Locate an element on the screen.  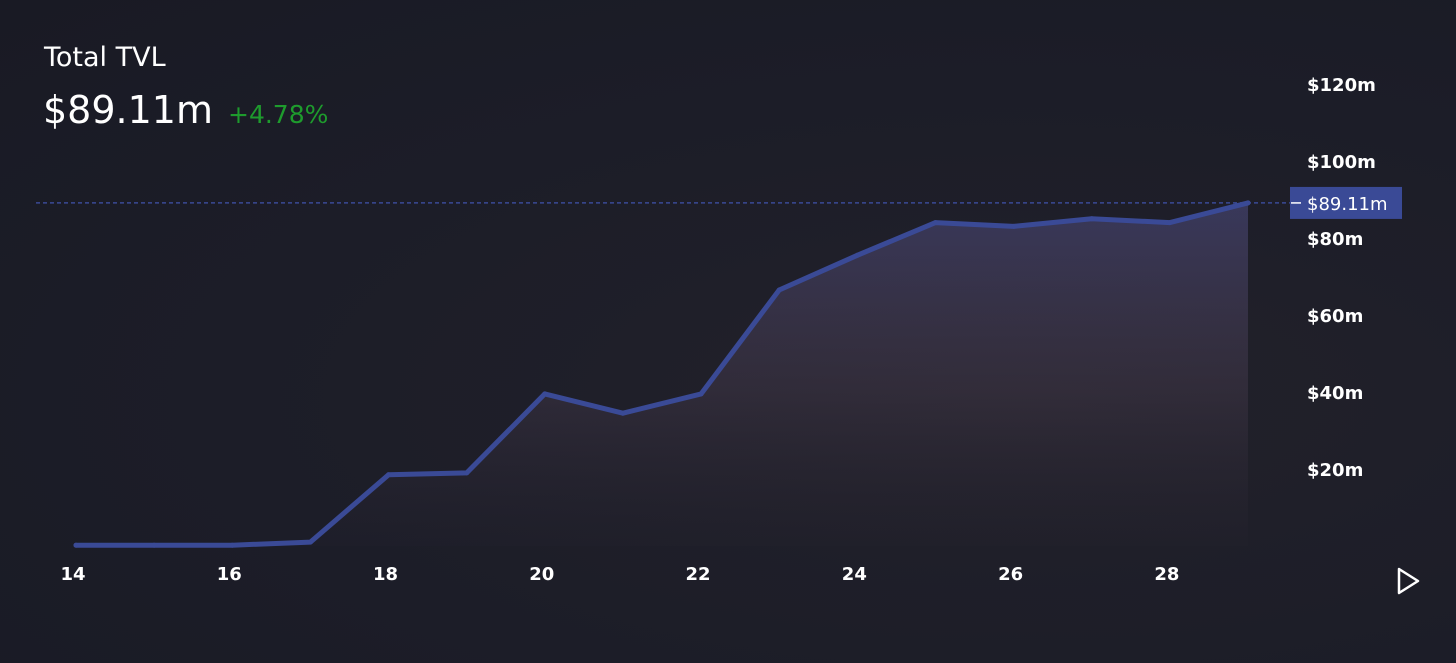
x-tick-label-24: 24 is located at coordinates (854, 574).